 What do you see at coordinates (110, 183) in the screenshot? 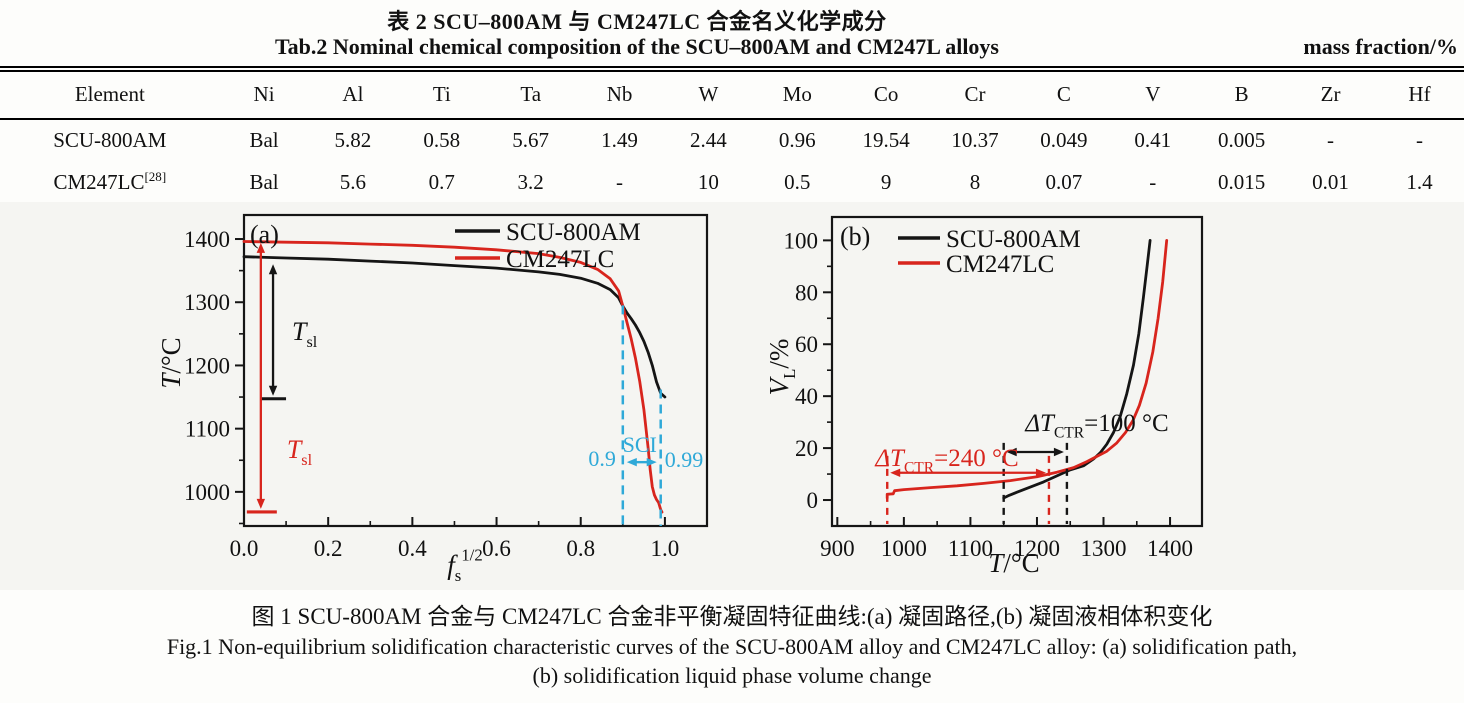
I see `row-label: CM247LC[28]` at bounding box center [110, 183].